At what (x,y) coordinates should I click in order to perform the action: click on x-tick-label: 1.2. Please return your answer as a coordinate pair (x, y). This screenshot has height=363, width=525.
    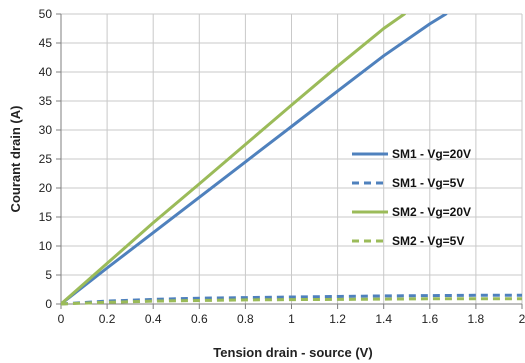
    Looking at the image, I should click on (337, 319).